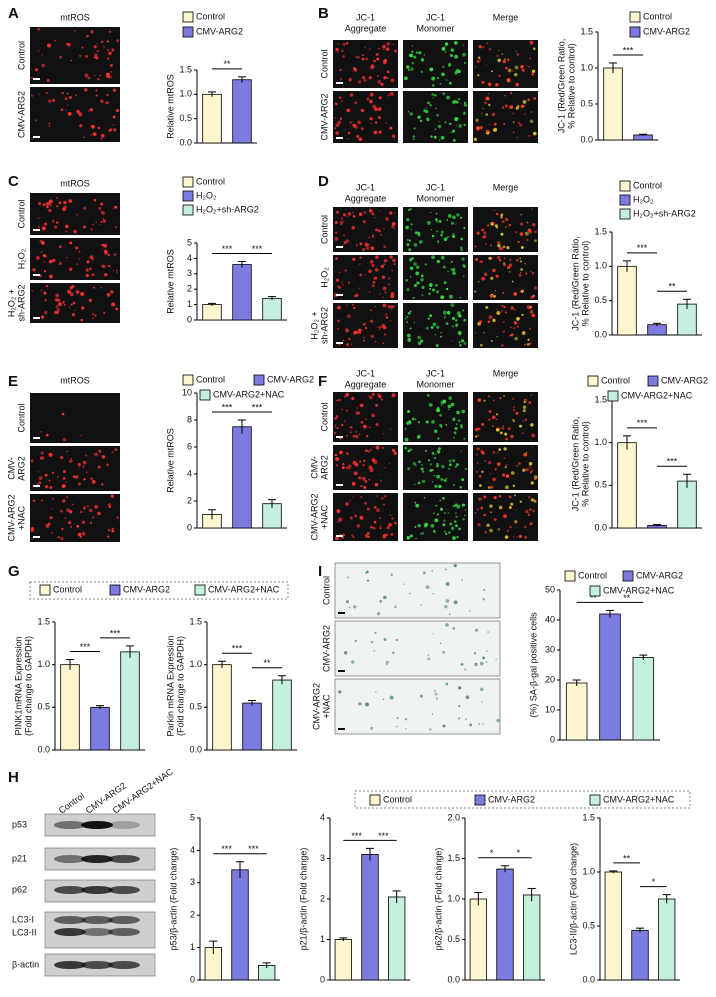 The width and height of the screenshot is (716, 997). Describe the element at coordinates (506, 187) in the screenshot. I see `image-title: Merge` at that location.